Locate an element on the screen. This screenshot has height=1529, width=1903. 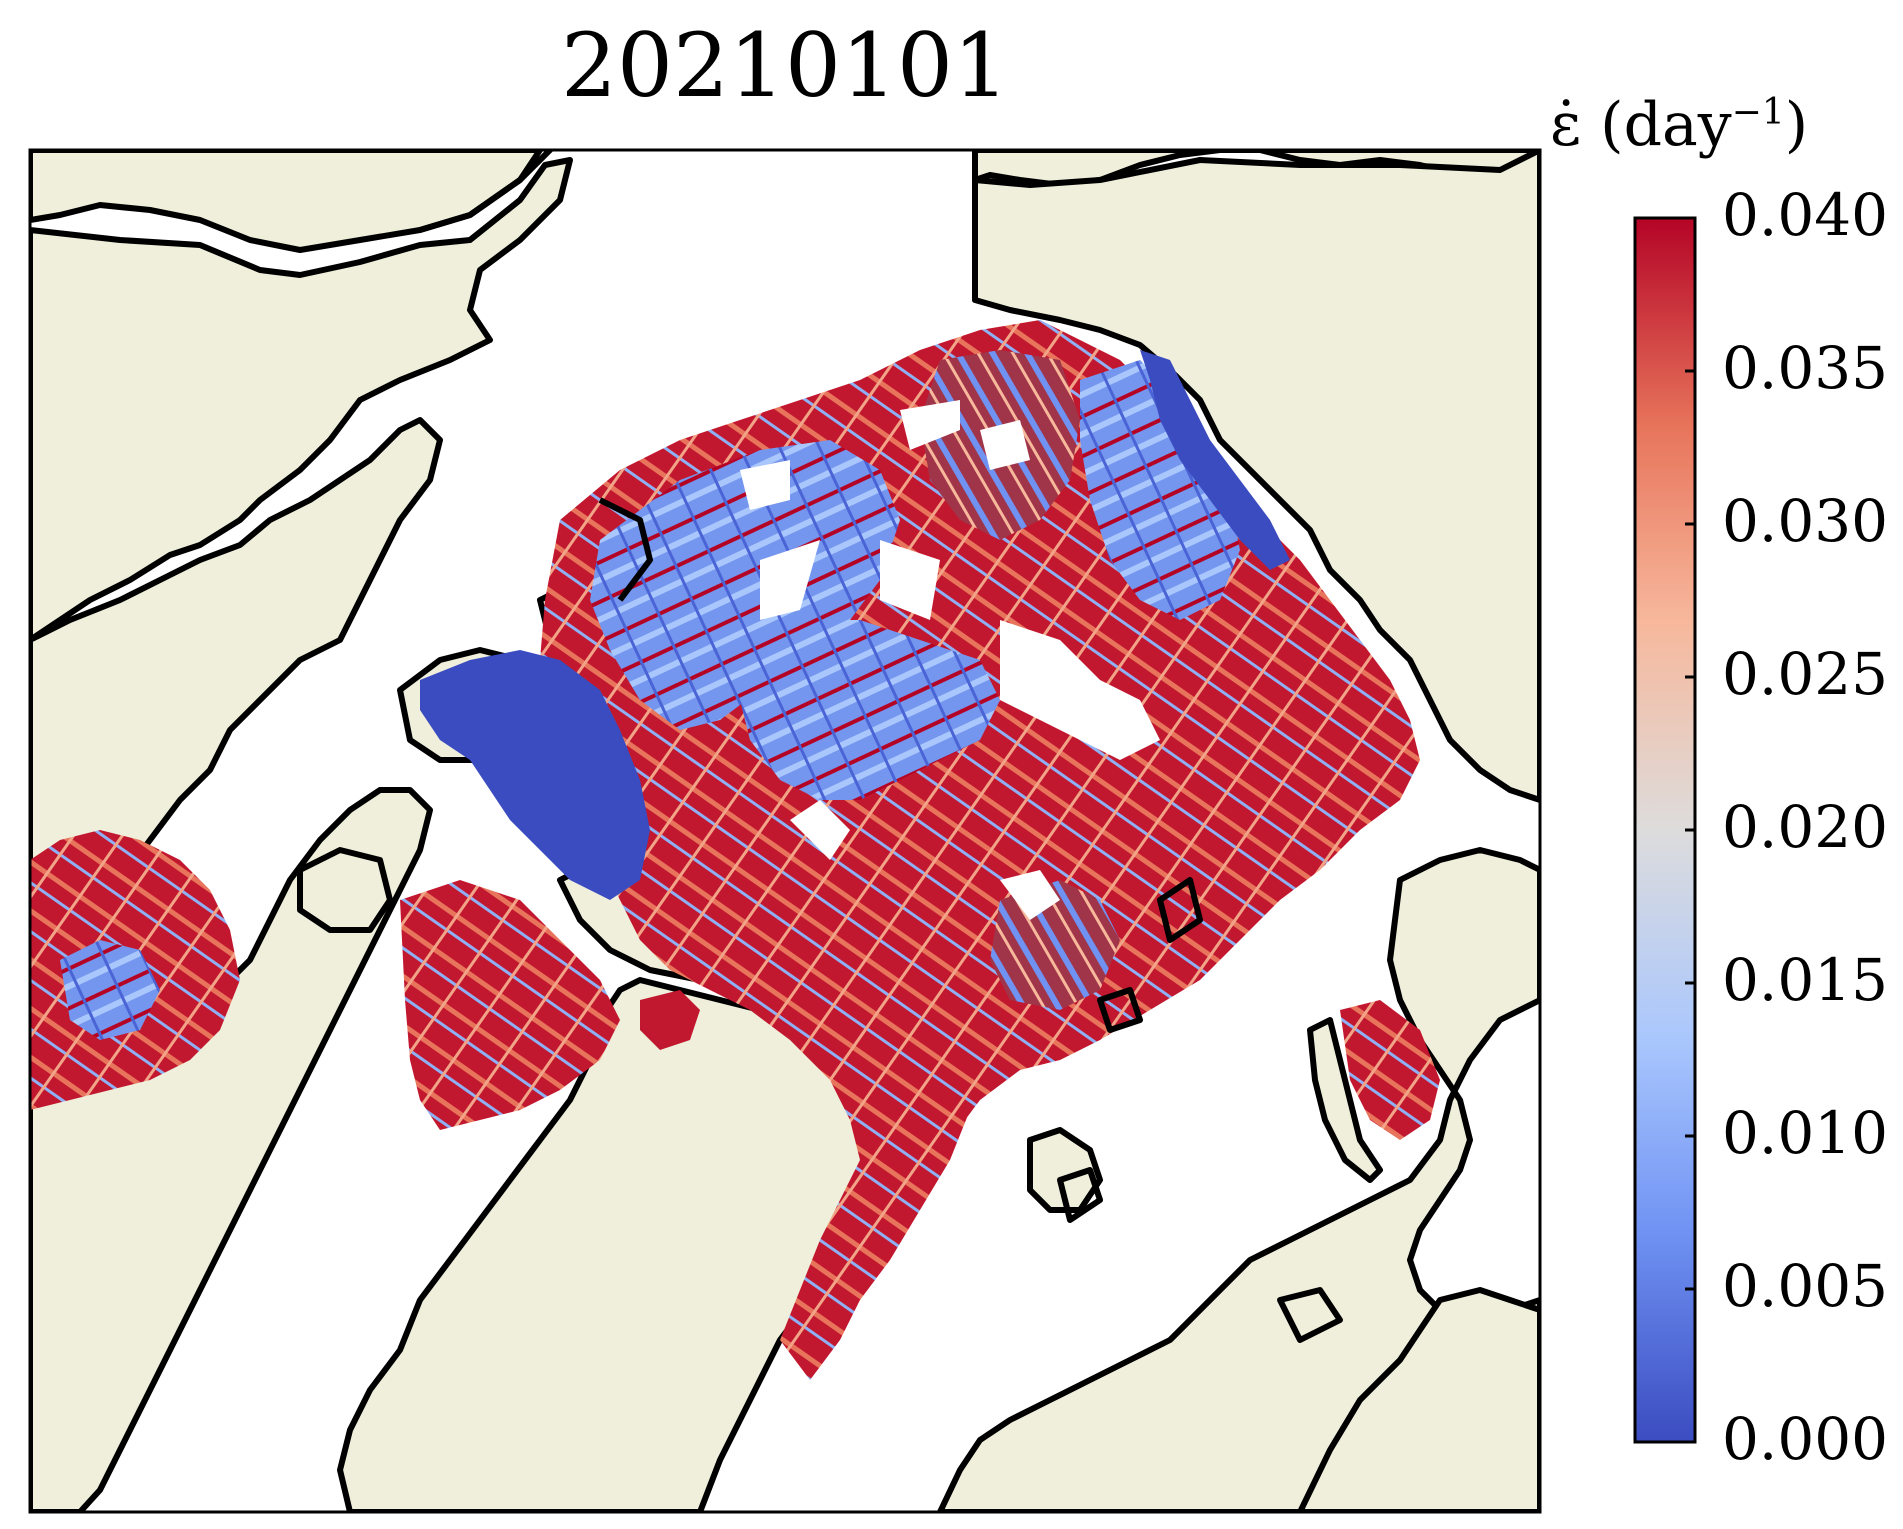
colorbar-tick-label: 0.025 is located at coordinates (1805, 674).